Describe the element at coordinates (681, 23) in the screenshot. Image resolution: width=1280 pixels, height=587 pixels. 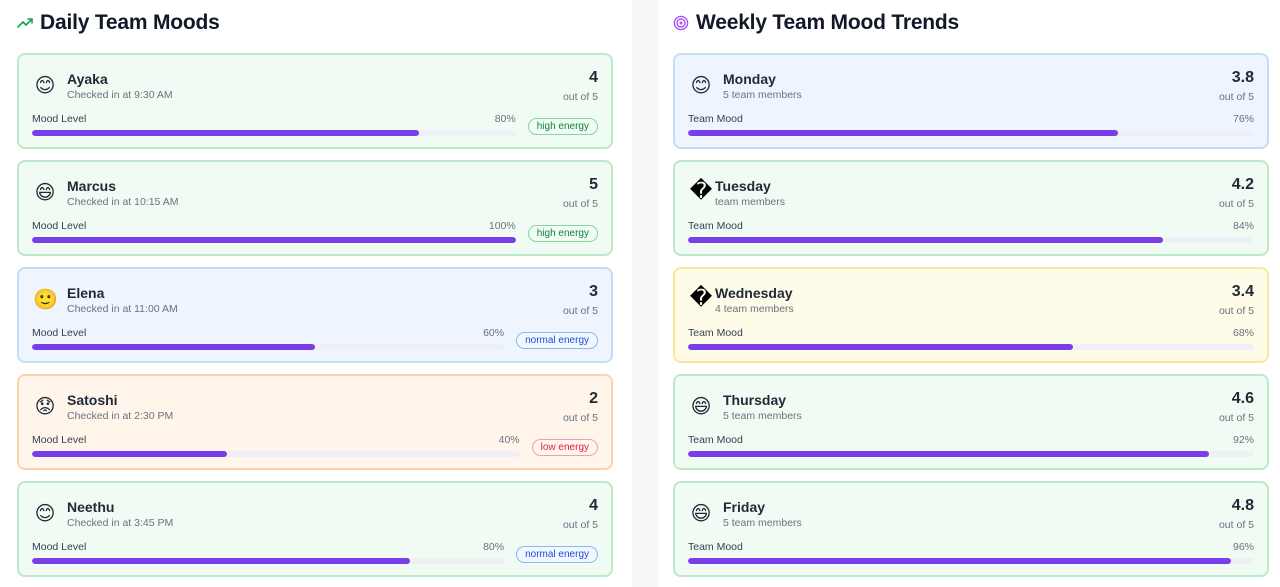
I see `target-icon` at that location.